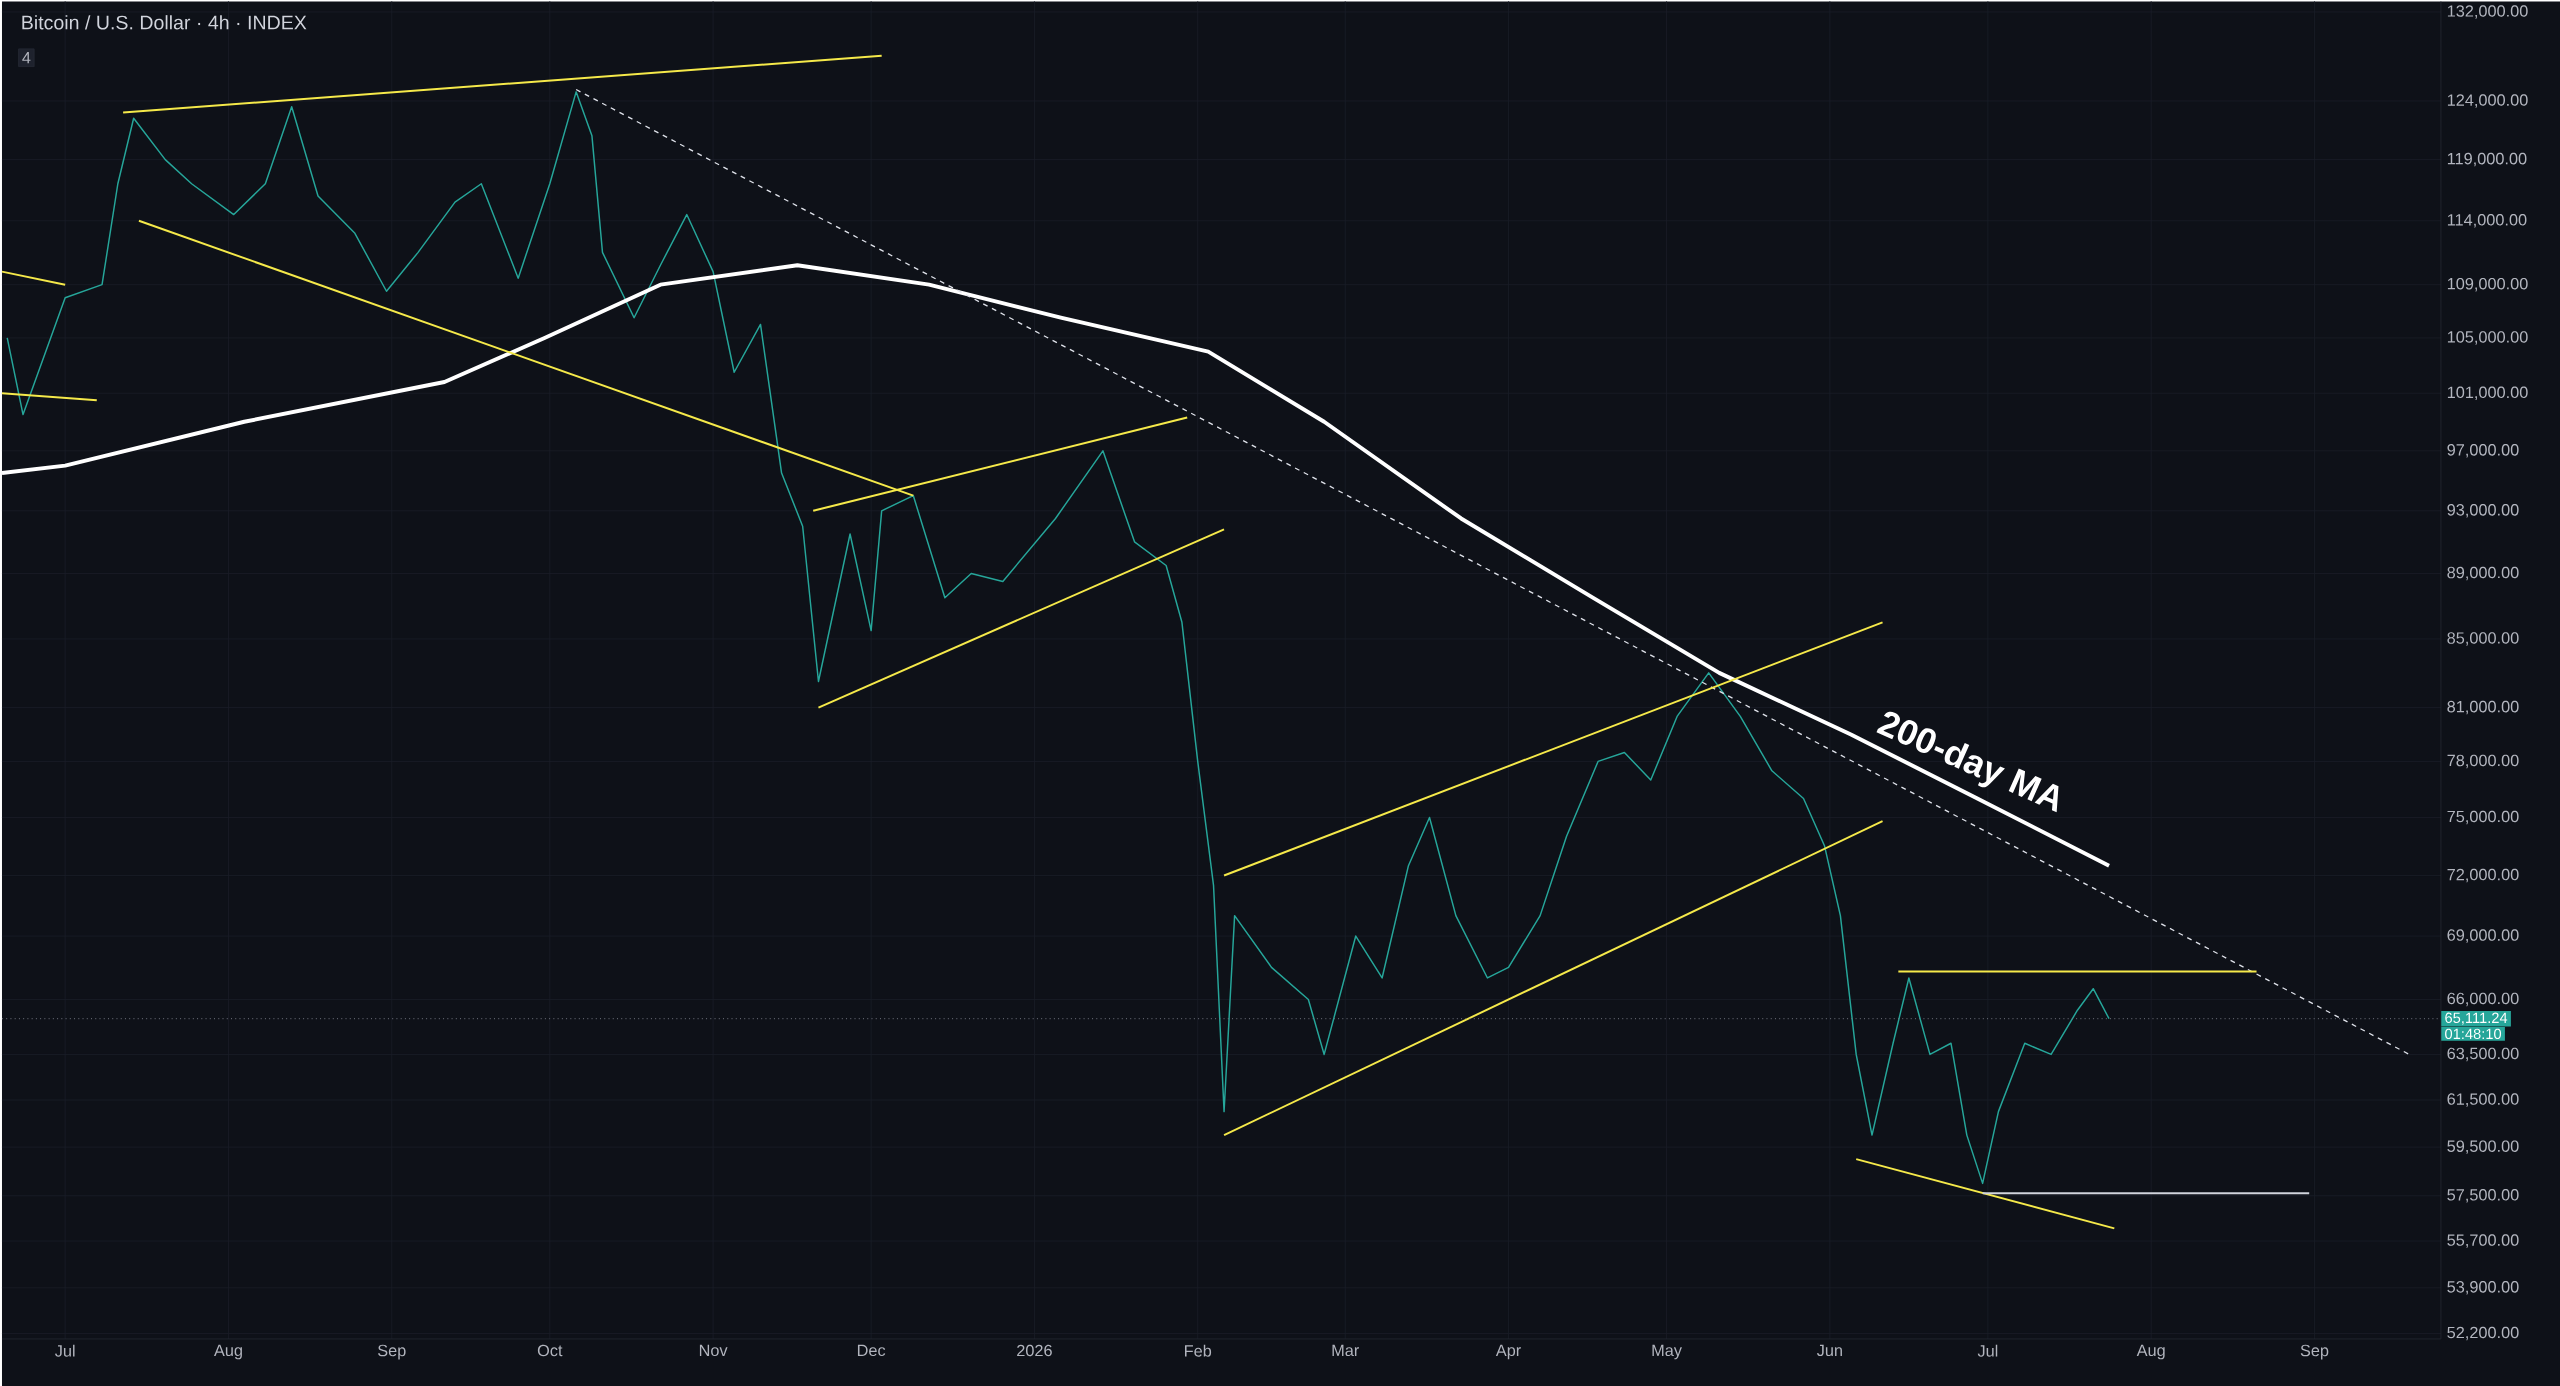 The width and height of the screenshot is (2560, 1386). What do you see at coordinates (2487, 393) in the screenshot?
I see `y-tick-label: 101,000.00` at bounding box center [2487, 393].